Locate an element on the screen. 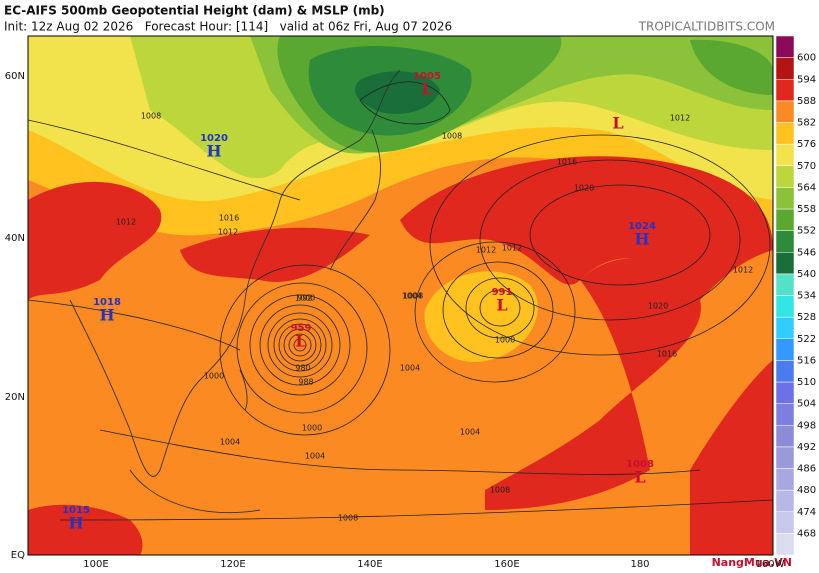 The image size is (819, 573). center-value: 1008 is located at coordinates (640, 464).